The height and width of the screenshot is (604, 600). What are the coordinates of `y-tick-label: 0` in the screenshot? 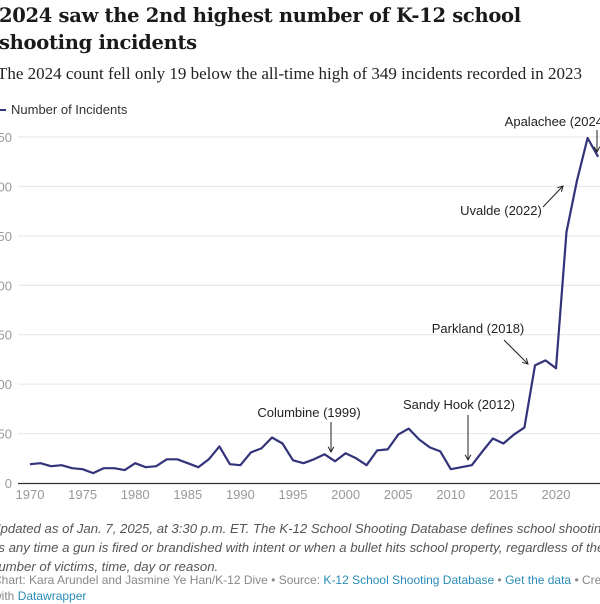 It's located at (8, 483).